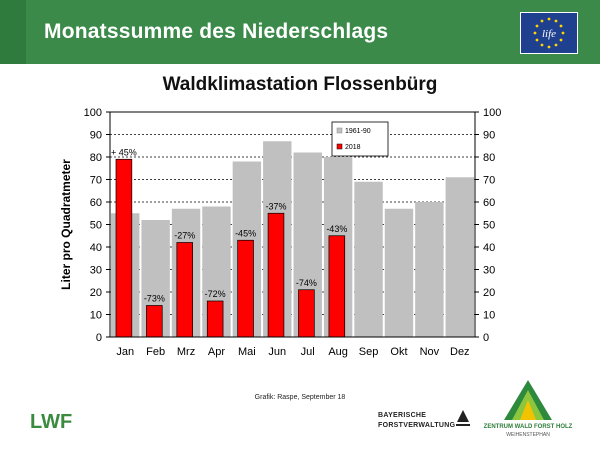 The width and height of the screenshot is (600, 450). I want to click on legend-label-1961-90: 1961-90, so click(358, 131).